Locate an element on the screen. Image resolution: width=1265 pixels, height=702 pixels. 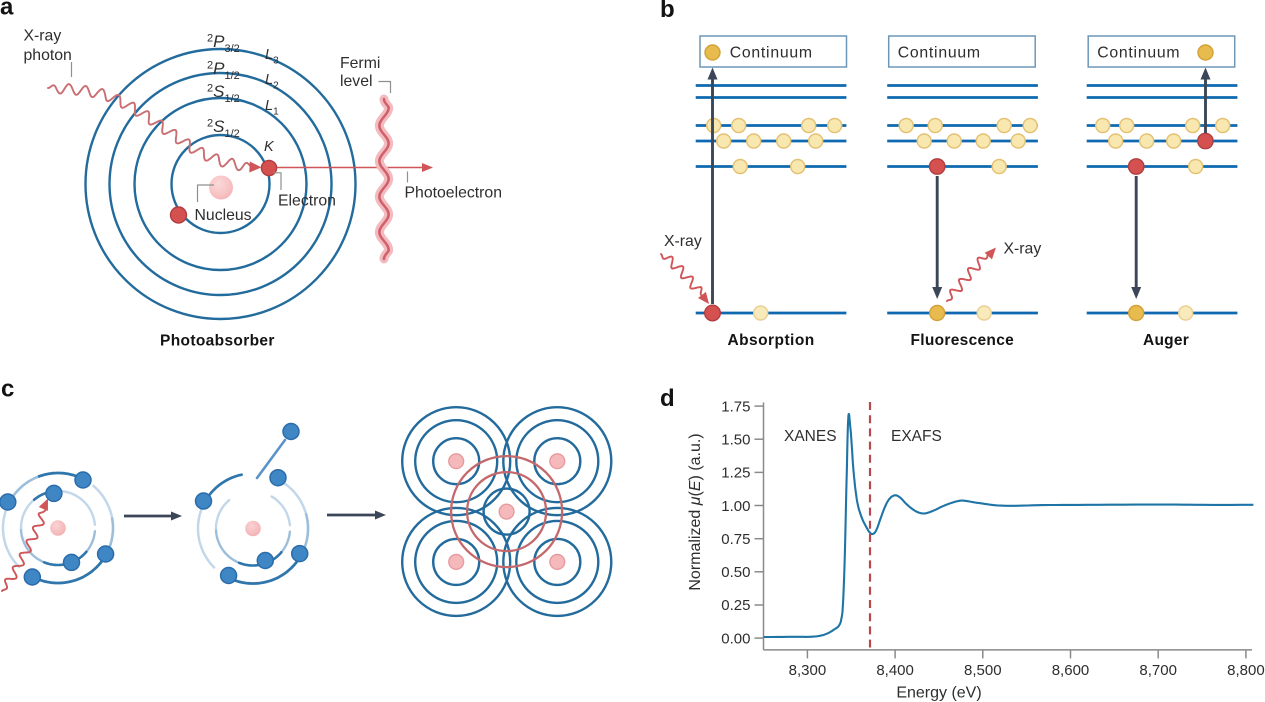
svg-text: L2 is located at coordinates (272, 82).